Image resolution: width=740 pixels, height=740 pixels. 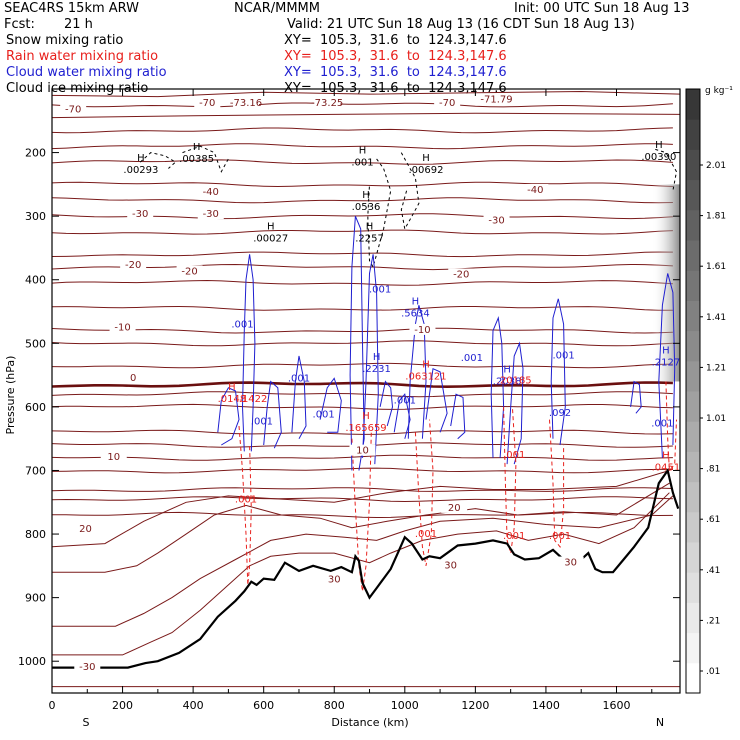 What do you see at coordinates (716, 267) in the screenshot?
I see `colorbar-tick-label: 1.61` at bounding box center [716, 267].